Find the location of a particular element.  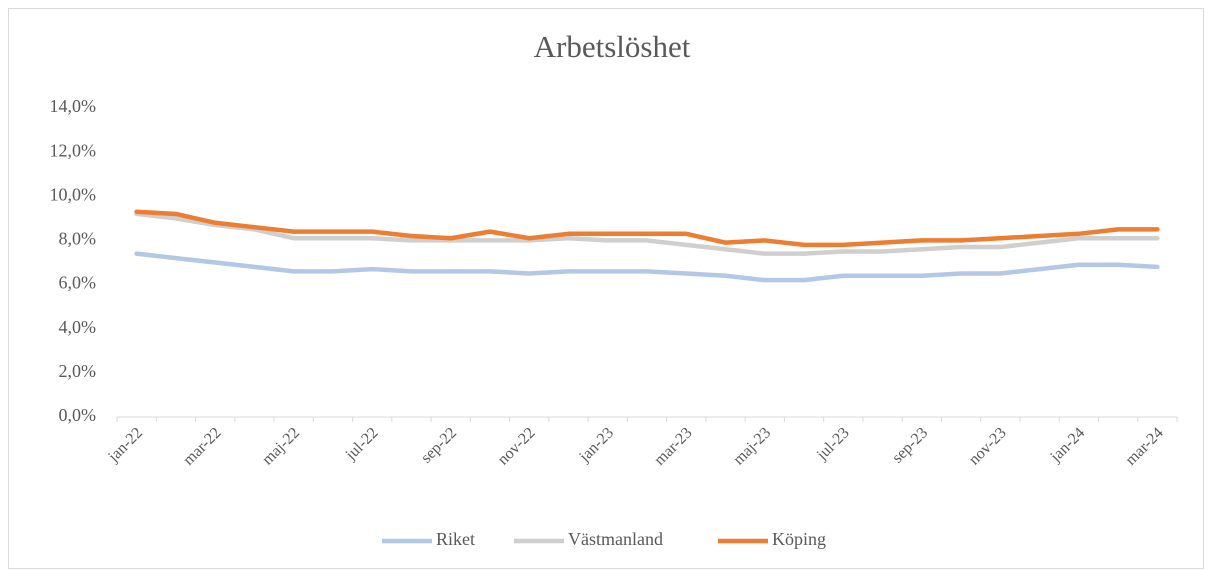

chart-title: Arbetslöshet is located at coordinates (612, 46).